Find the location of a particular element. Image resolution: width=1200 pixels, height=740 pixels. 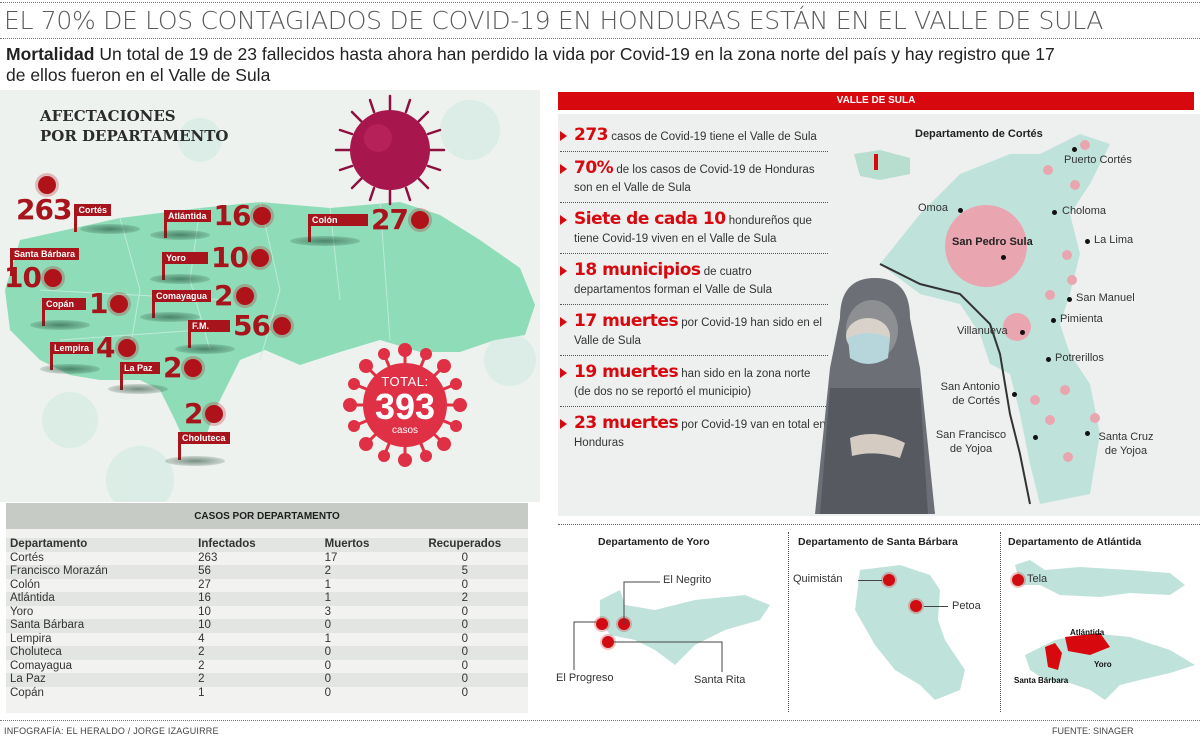

cell: La Paz is located at coordinates (100, 680).